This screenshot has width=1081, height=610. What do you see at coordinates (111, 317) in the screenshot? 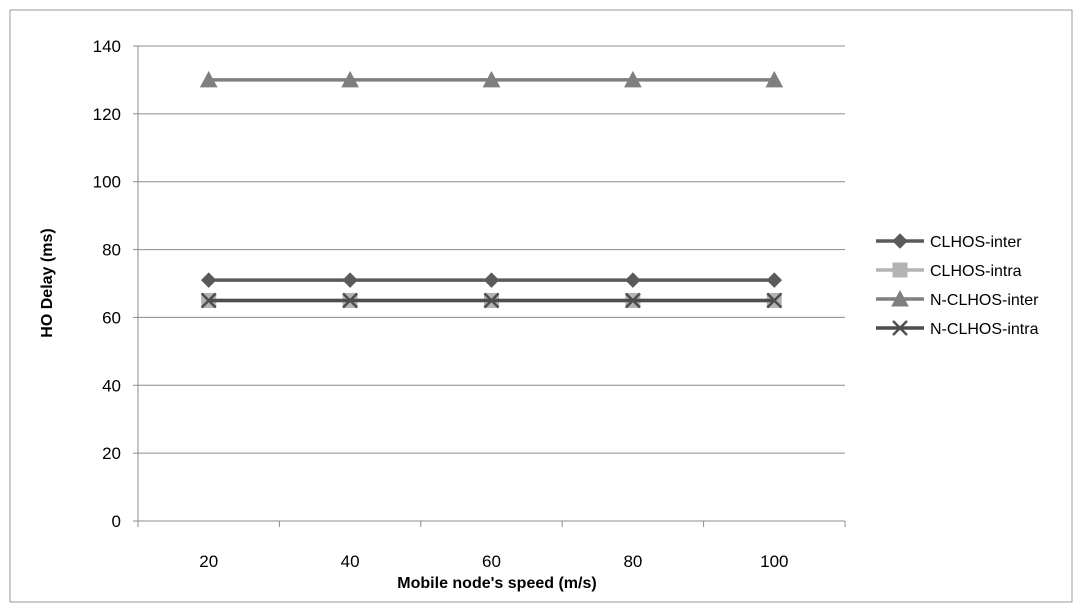
I see `y-tick-label: 60` at bounding box center [111, 317].